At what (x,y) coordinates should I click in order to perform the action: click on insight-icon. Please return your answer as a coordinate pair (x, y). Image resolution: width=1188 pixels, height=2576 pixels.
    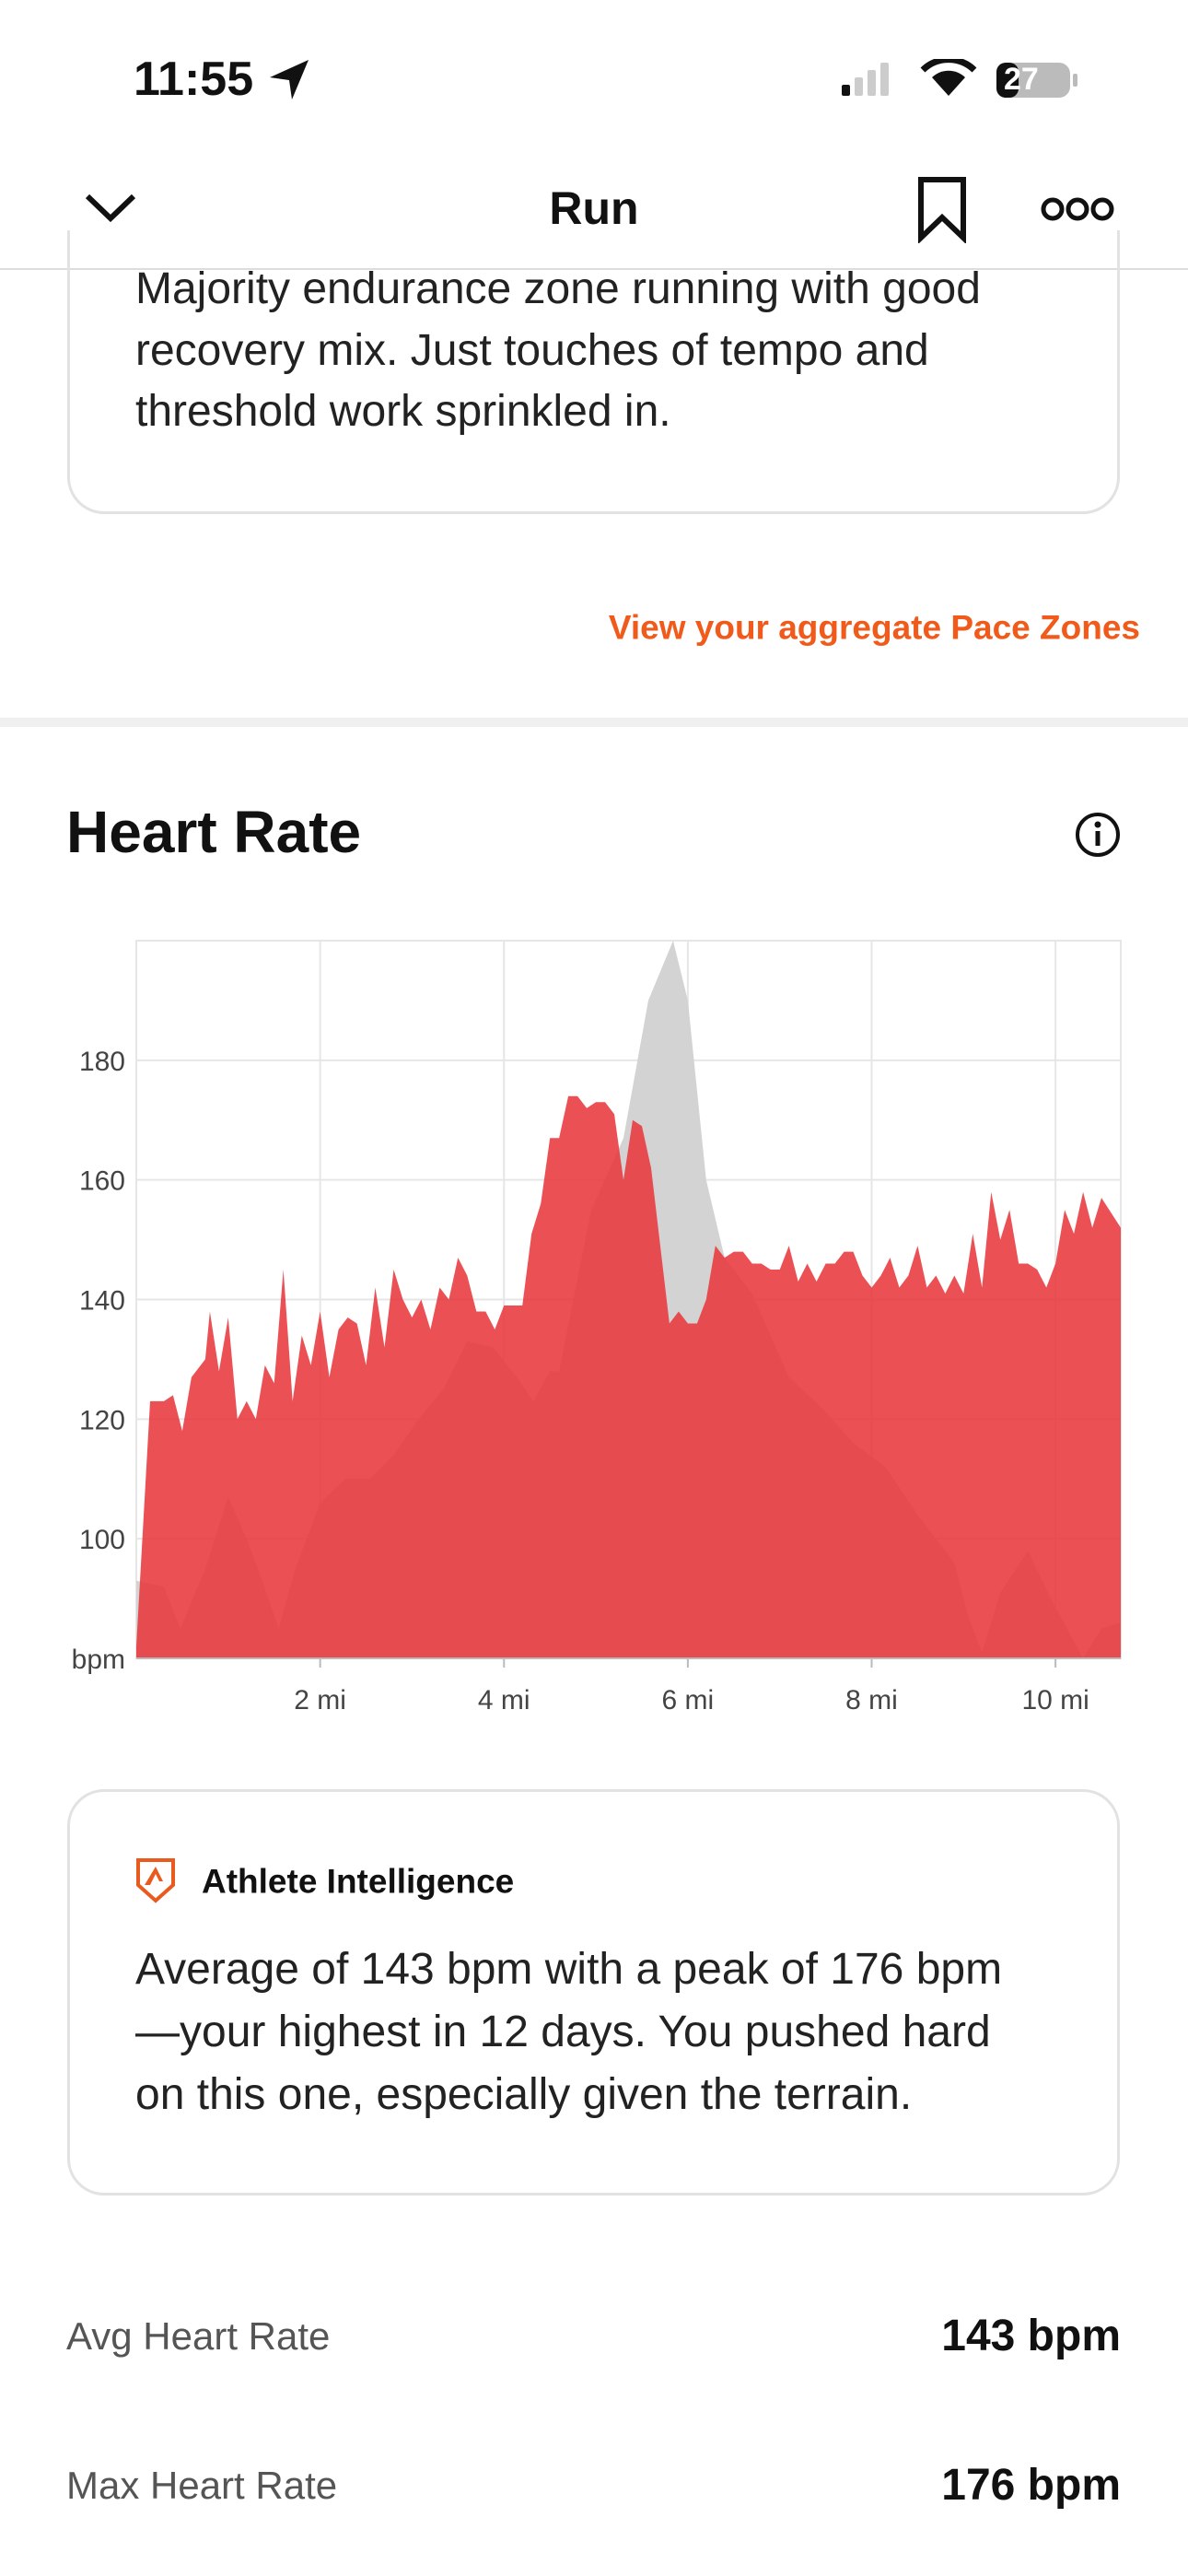
    Looking at the image, I should click on (155, 1880).